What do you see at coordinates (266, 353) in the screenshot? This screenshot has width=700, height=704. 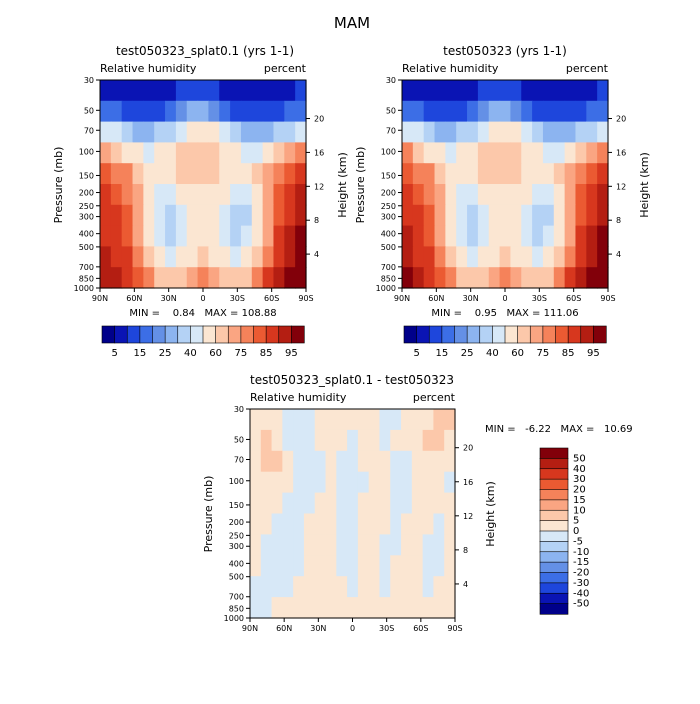 I see `colorbar-label: 85` at bounding box center [266, 353].